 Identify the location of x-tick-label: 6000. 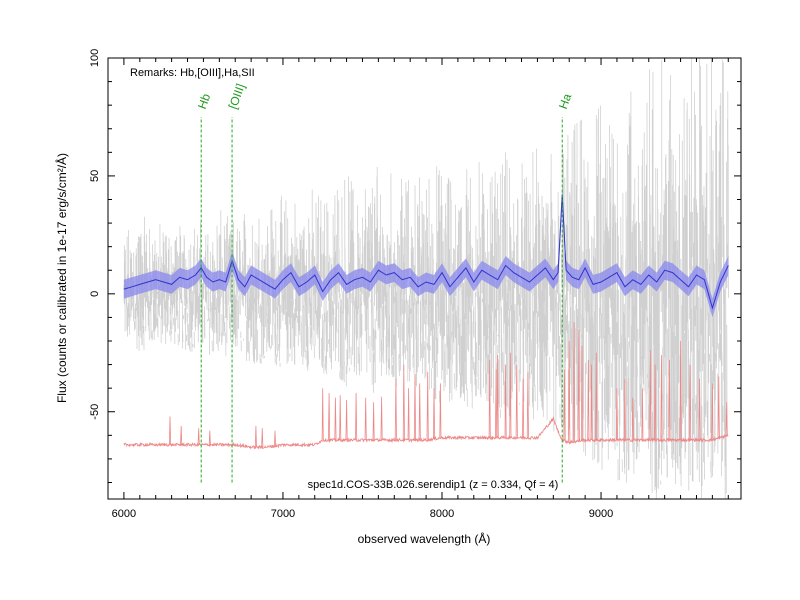
(124, 514).